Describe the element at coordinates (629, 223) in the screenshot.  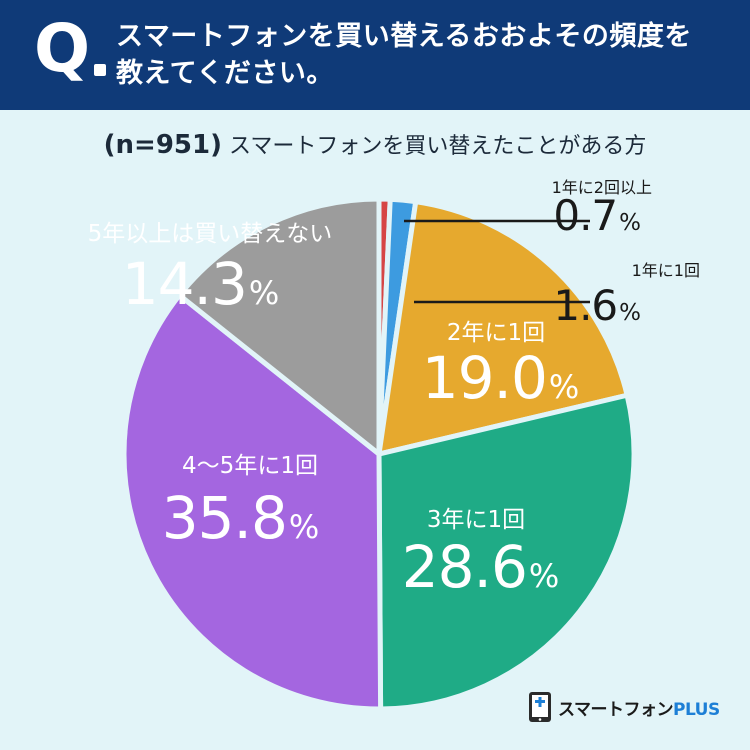
I see `slice-value-unit-1: %` at that location.